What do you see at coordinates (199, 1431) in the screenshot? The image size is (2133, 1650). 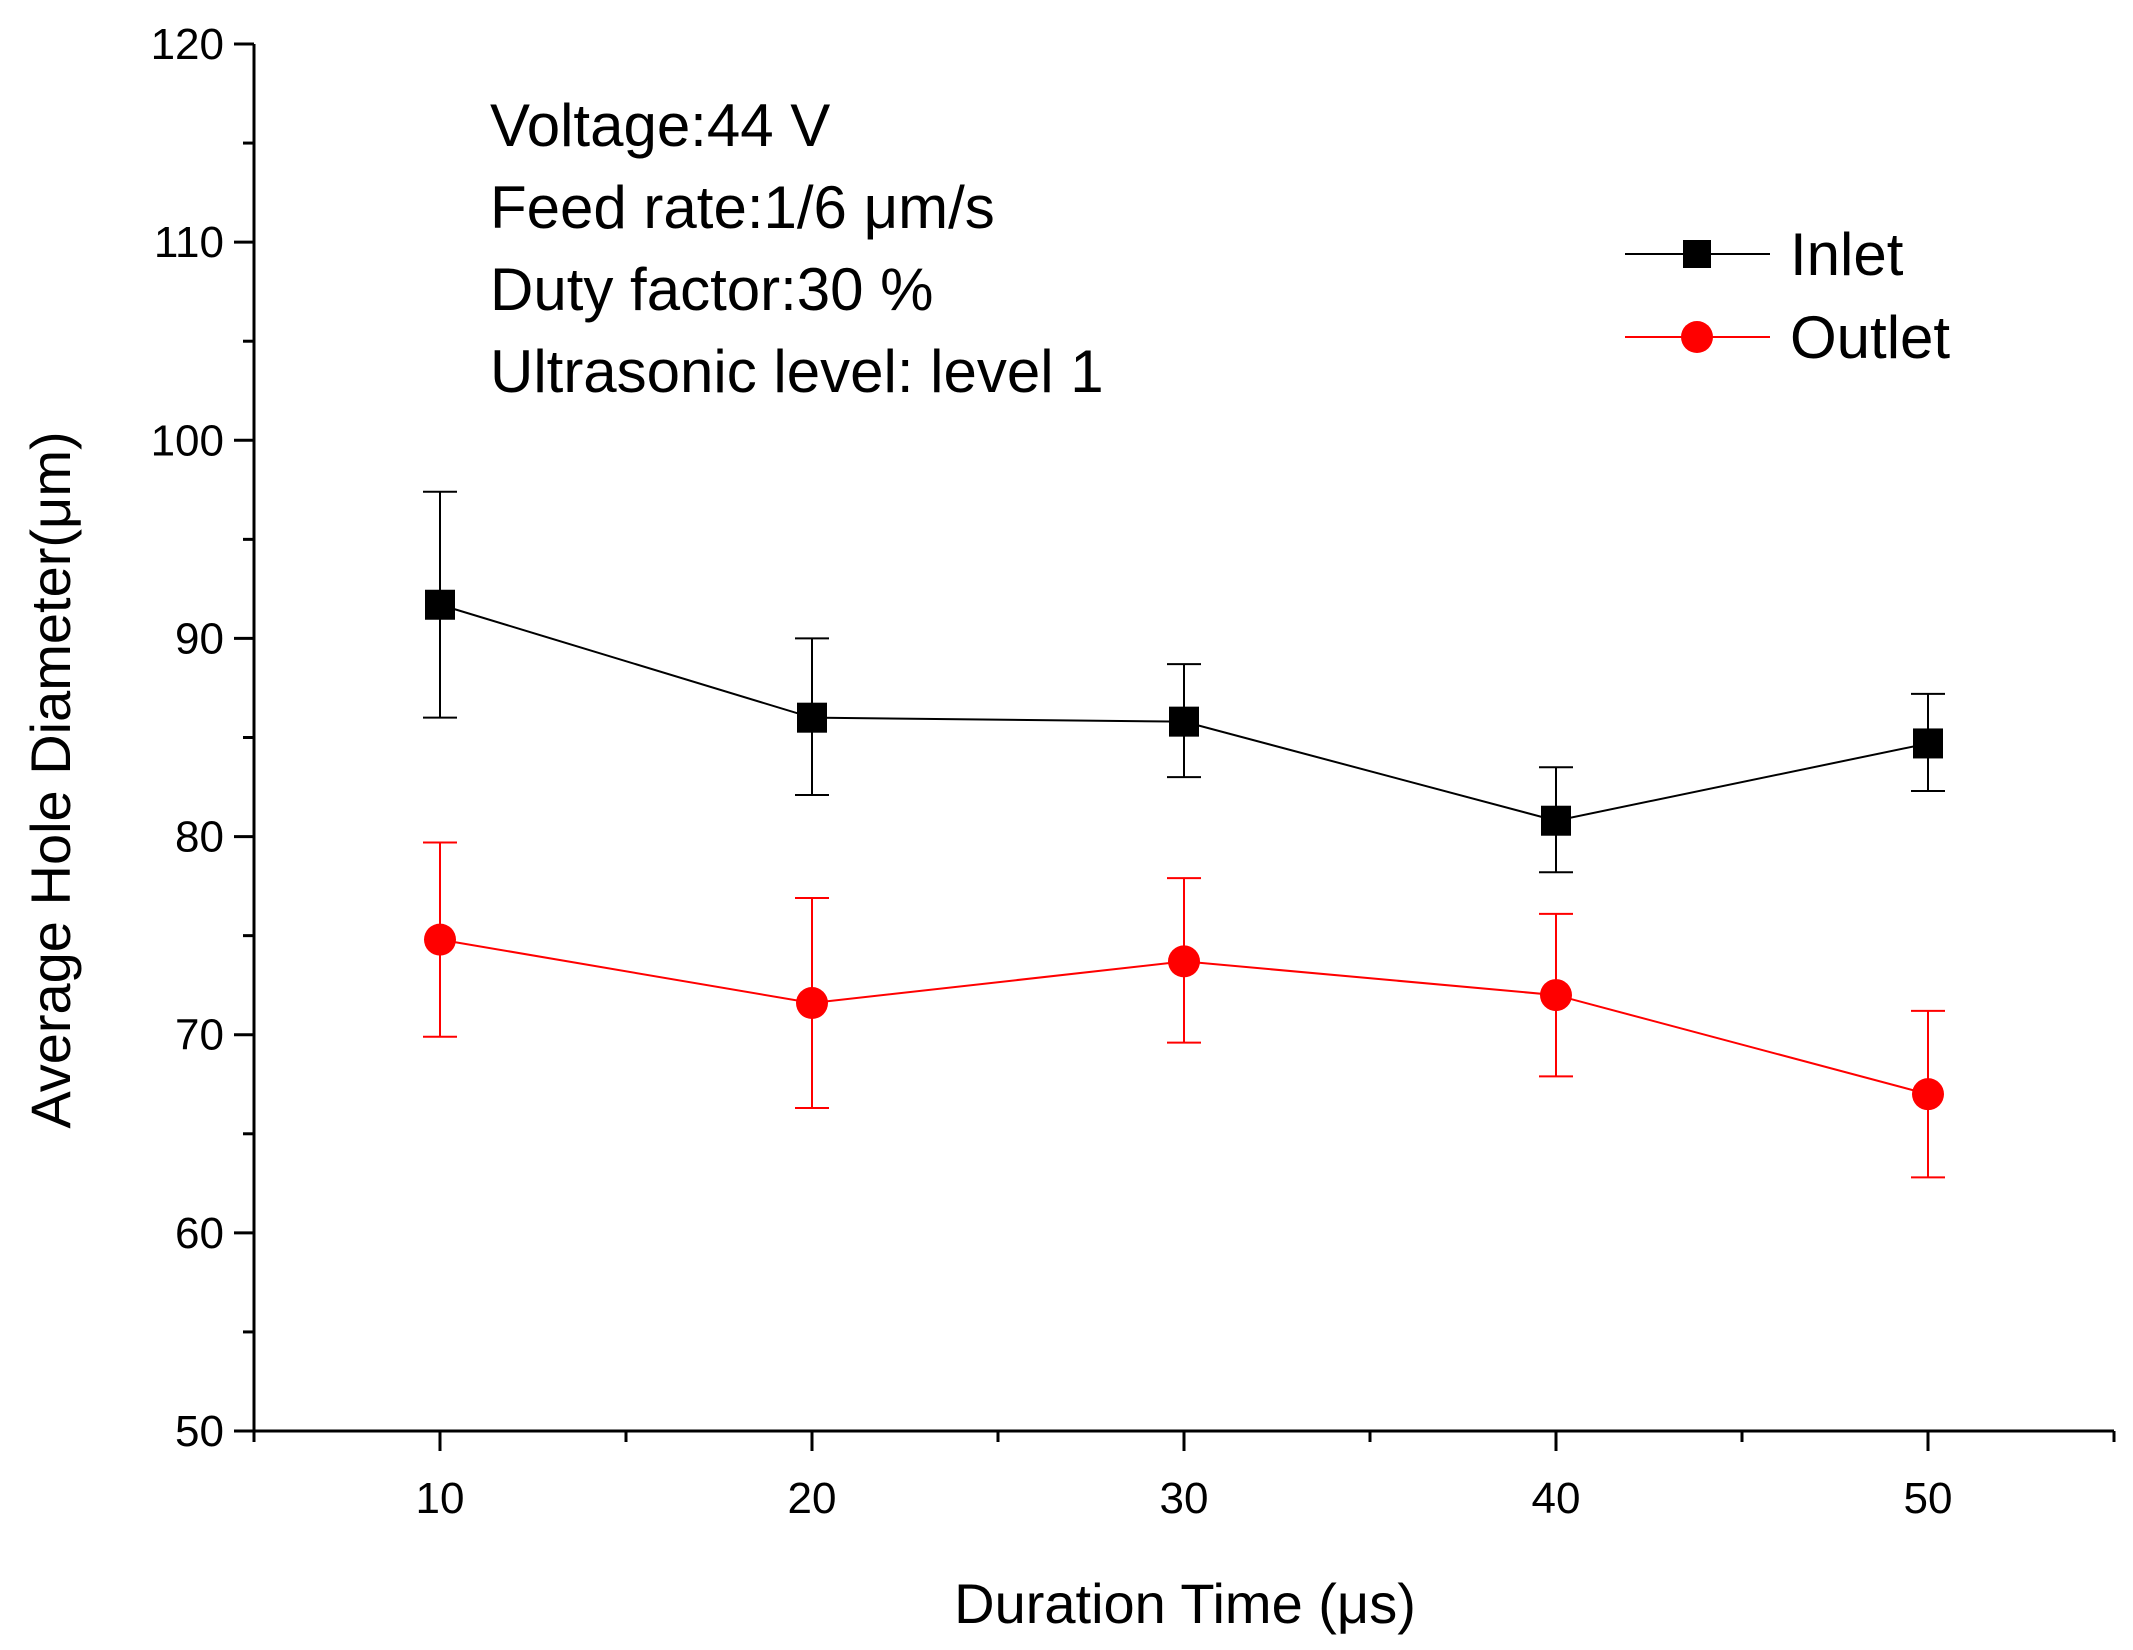 I see `y-tick-label: 50` at bounding box center [199, 1431].